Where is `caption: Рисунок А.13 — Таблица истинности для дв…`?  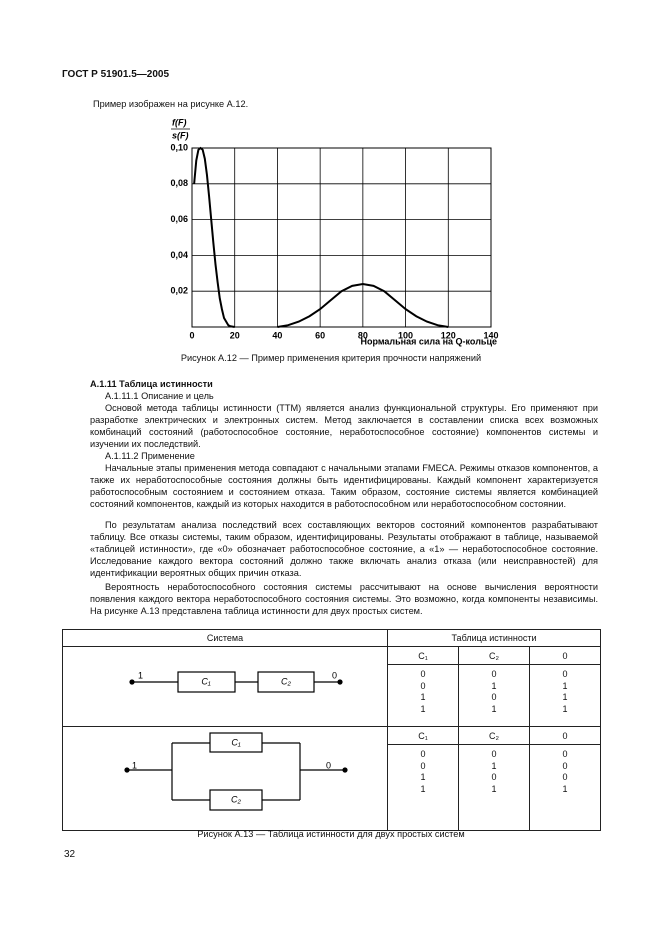 caption: Рисунок А.13 — Таблица истинности для дв… is located at coordinates (331, 834).